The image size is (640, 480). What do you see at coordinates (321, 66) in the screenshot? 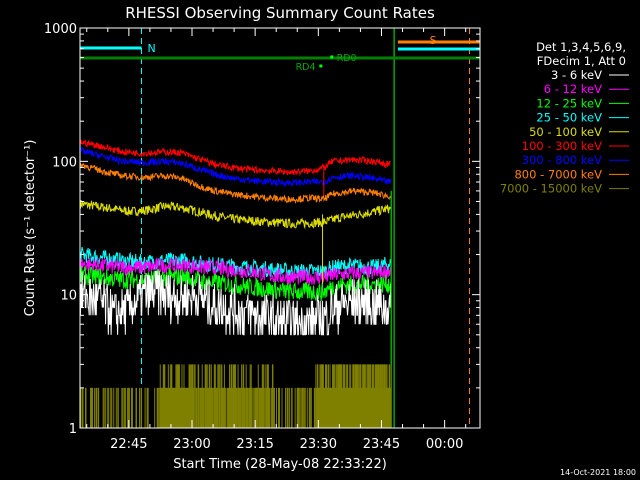
I see `rd4-marker` at bounding box center [321, 66].